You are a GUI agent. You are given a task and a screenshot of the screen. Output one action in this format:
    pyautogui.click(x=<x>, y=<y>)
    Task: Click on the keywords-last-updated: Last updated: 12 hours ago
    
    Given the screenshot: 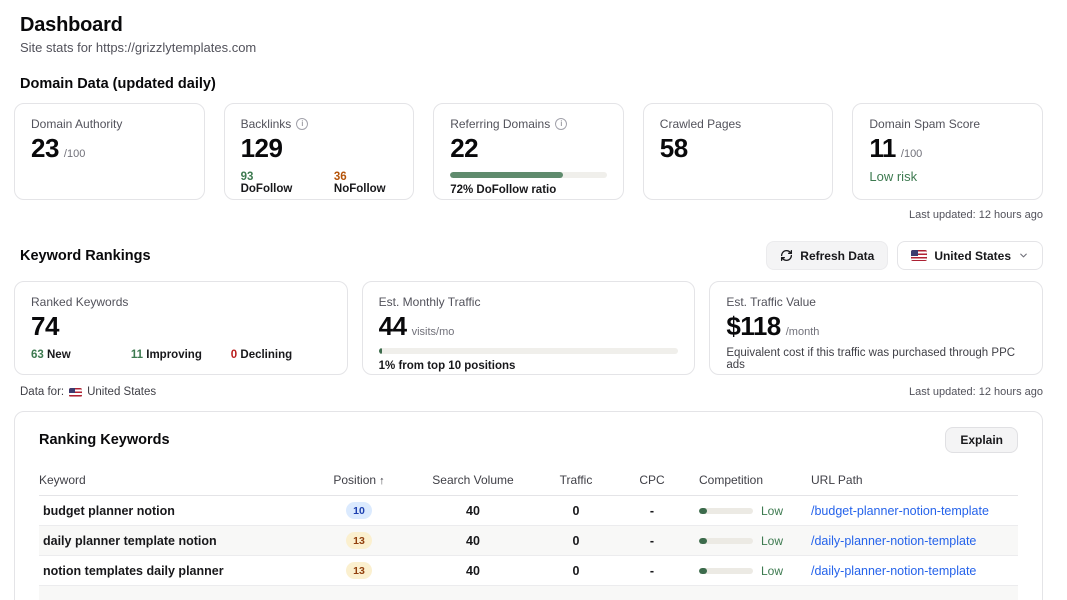 What is the action you would take?
    pyautogui.click(x=976, y=392)
    